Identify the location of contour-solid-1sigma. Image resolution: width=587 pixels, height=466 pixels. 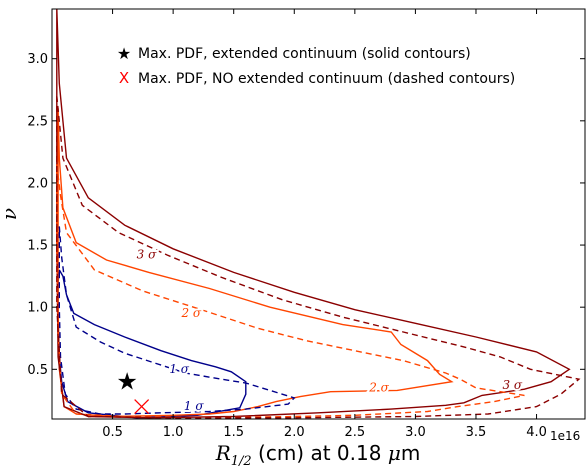
(152, 344).